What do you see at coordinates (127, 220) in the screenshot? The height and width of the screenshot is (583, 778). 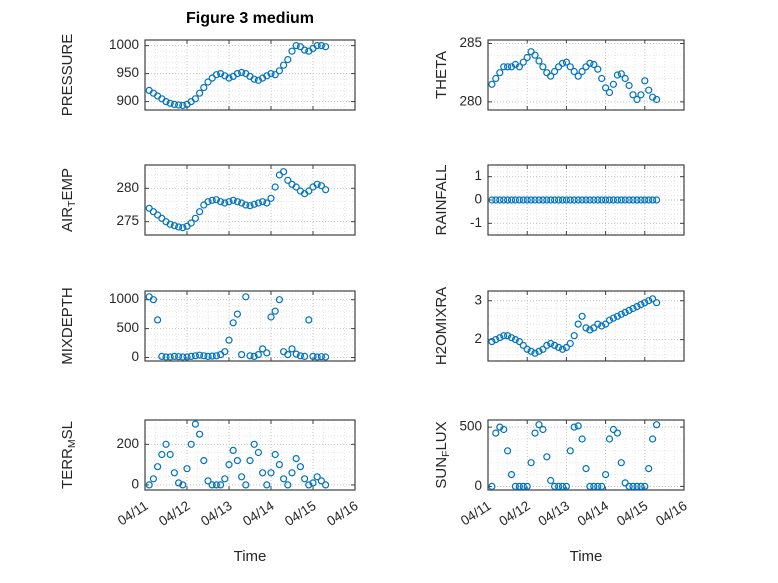 I see `y-tick-label: 275` at bounding box center [127, 220].